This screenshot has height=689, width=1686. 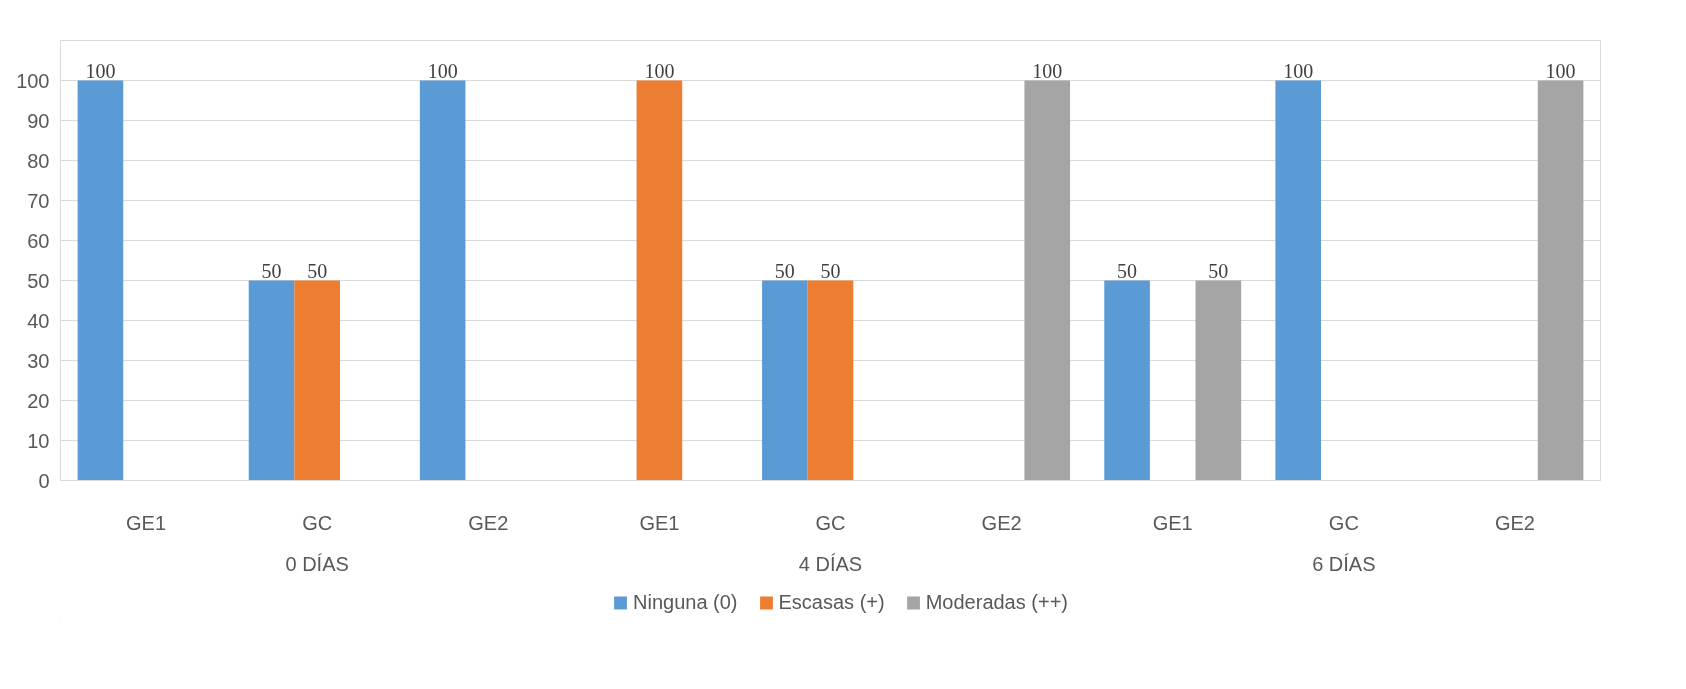 I want to click on legend-label: Moderadas (++), so click(x=996, y=602).